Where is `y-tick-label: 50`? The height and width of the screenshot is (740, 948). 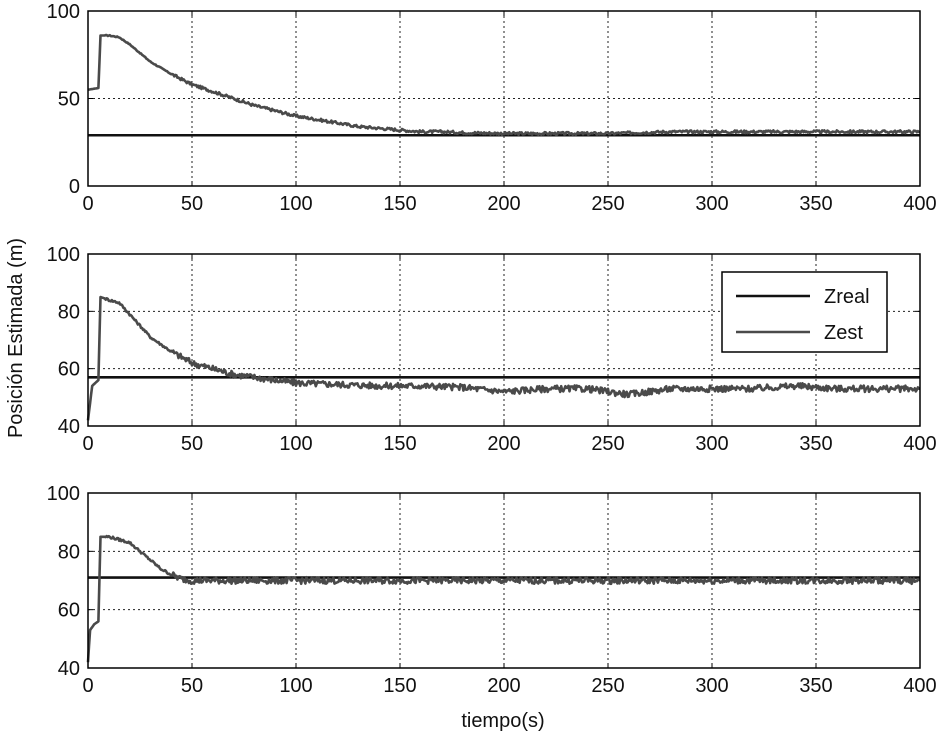
y-tick-label: 50 is located at coordinates (69, 100).